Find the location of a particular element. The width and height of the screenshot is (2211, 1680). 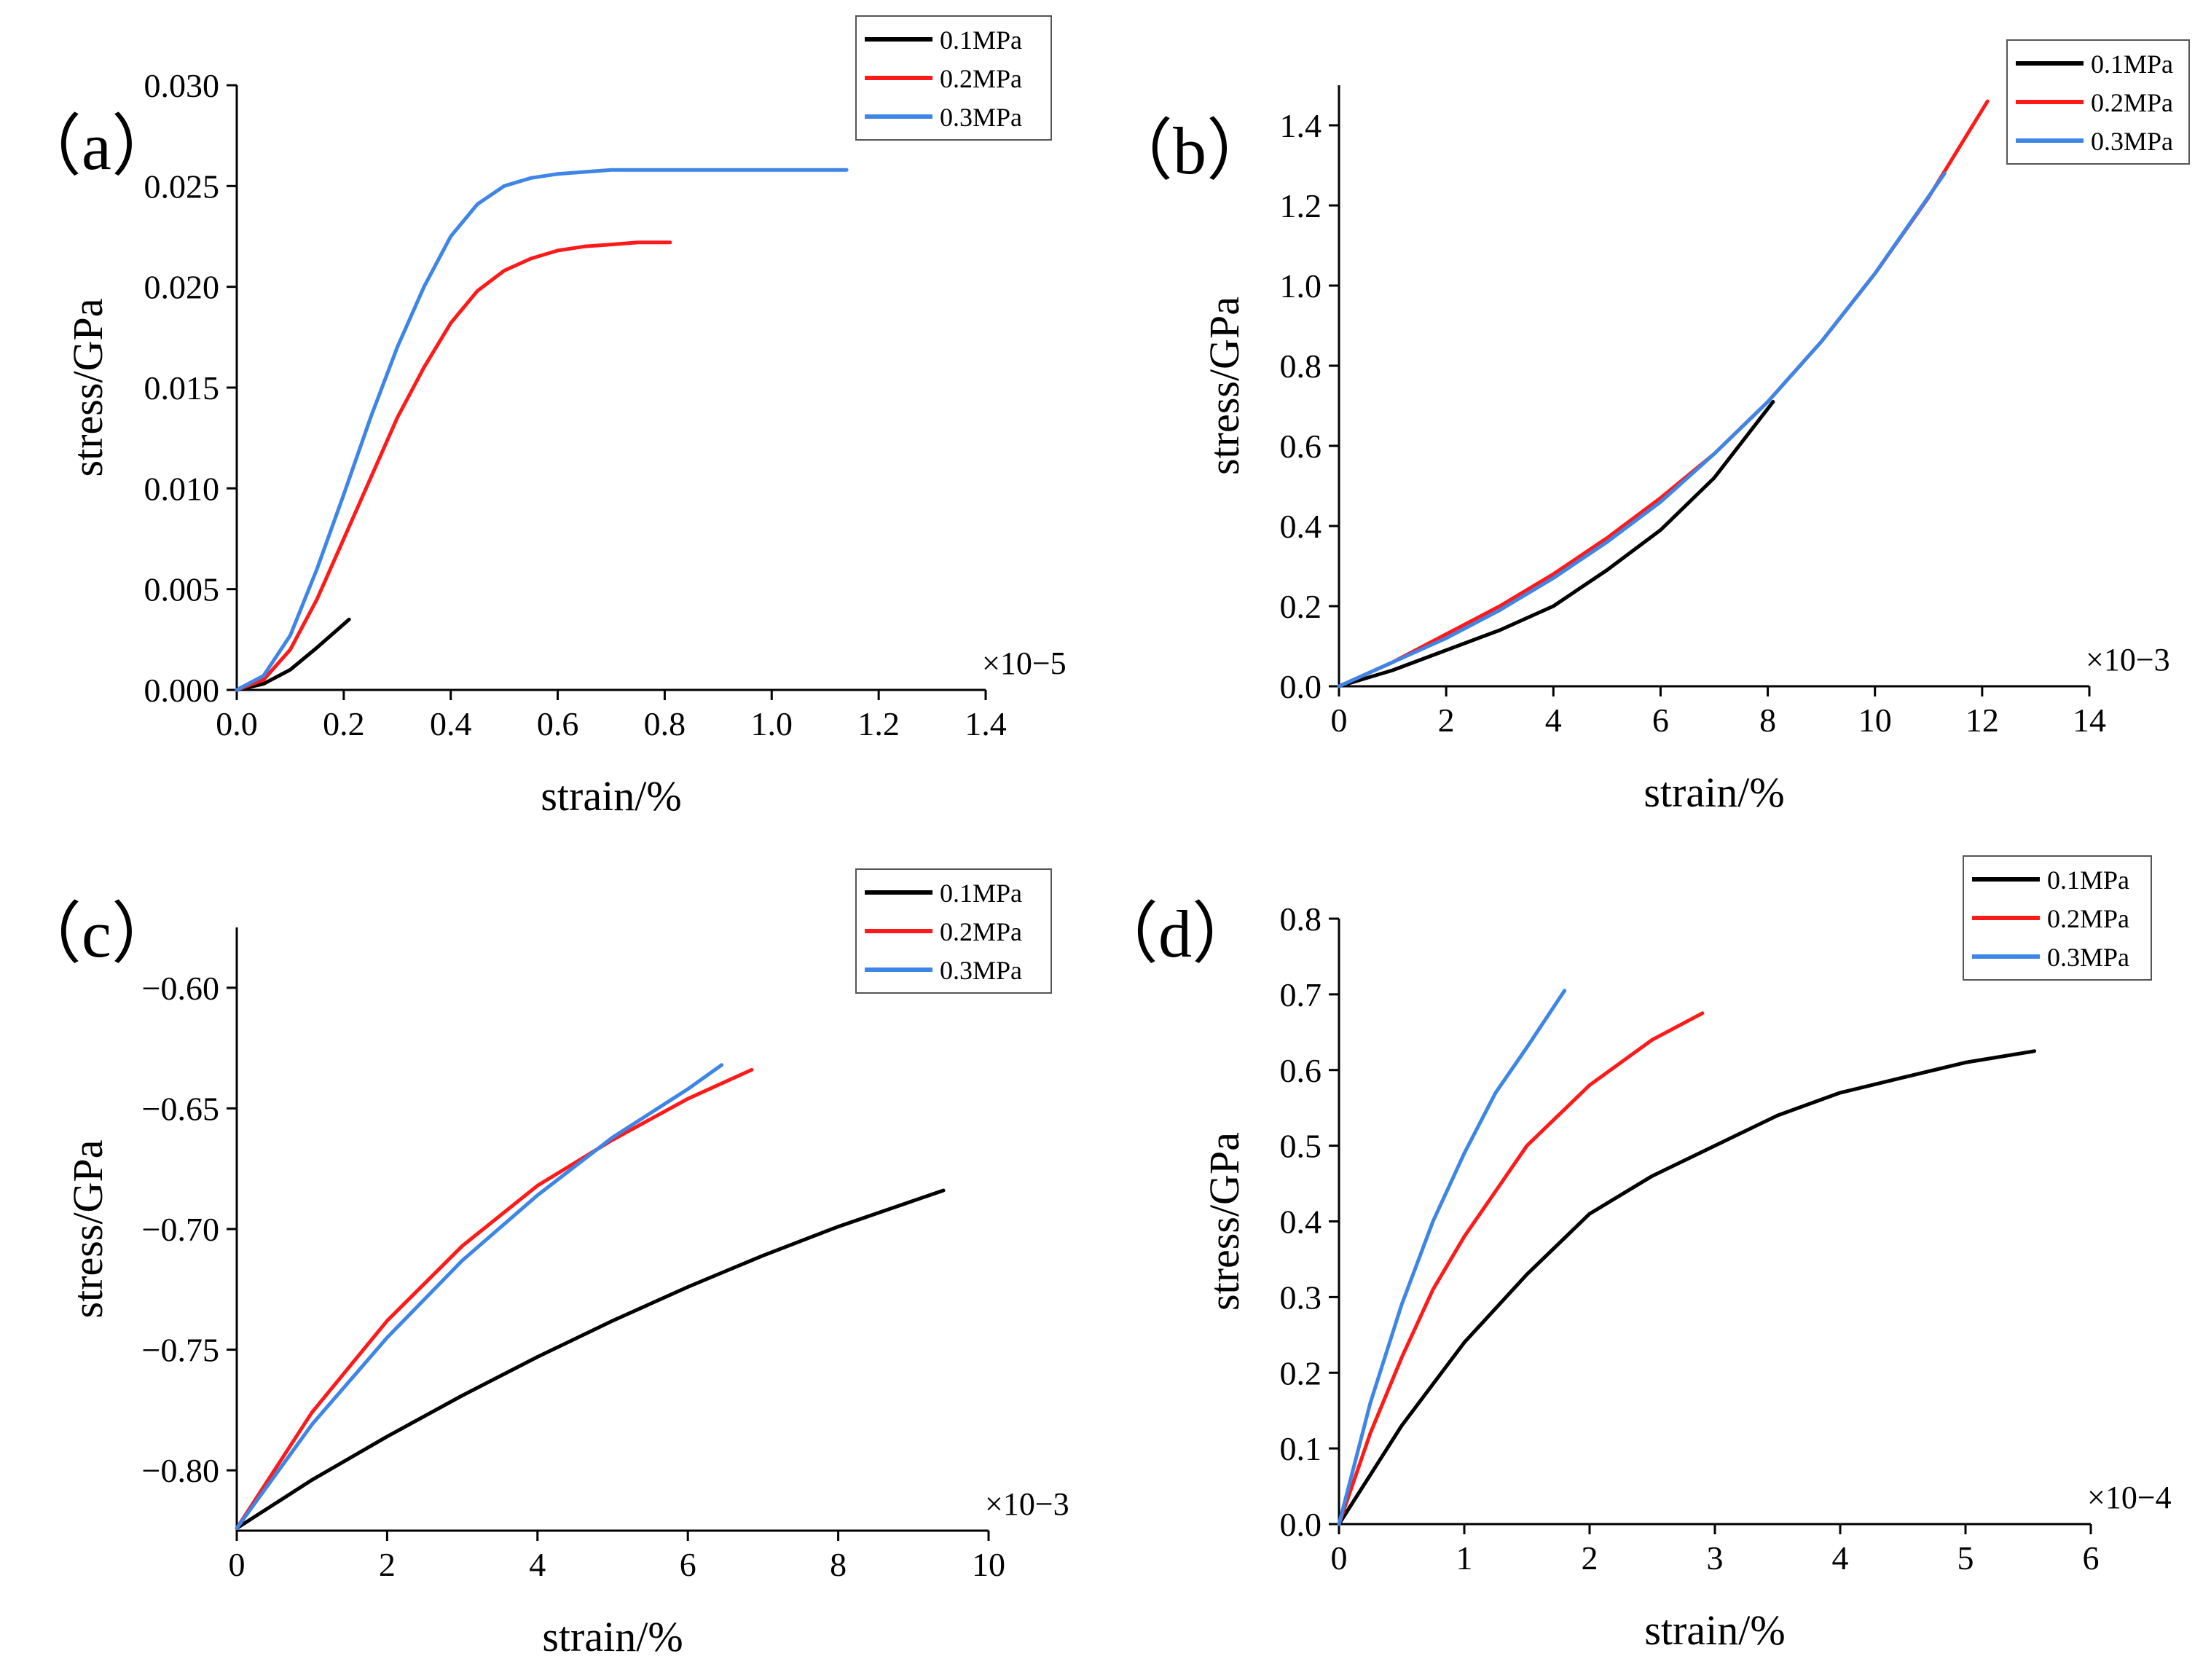

y-tick-label: 0.3 is located at coordinates (1301, 1297).